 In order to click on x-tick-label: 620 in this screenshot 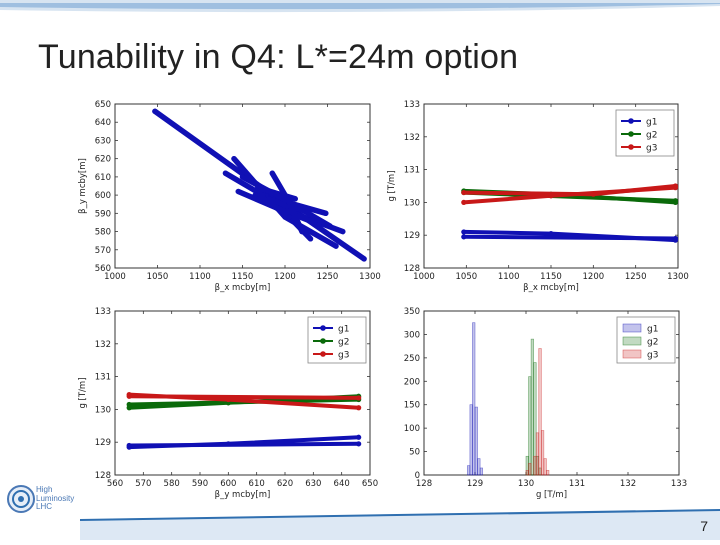, I will do `click(285, 484)`.